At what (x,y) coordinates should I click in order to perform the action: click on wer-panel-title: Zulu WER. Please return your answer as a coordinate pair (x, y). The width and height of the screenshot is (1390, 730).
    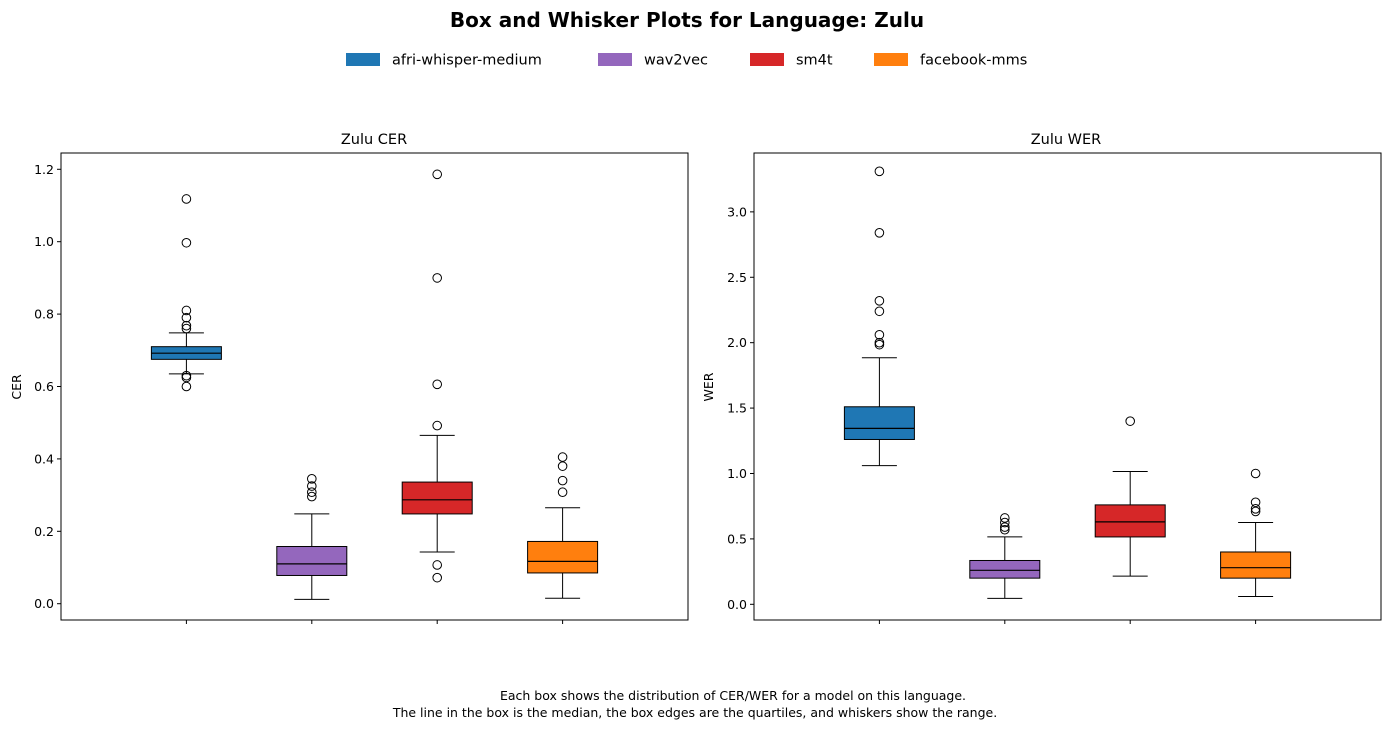
    Looking at the image, I should click on (1066, 140).